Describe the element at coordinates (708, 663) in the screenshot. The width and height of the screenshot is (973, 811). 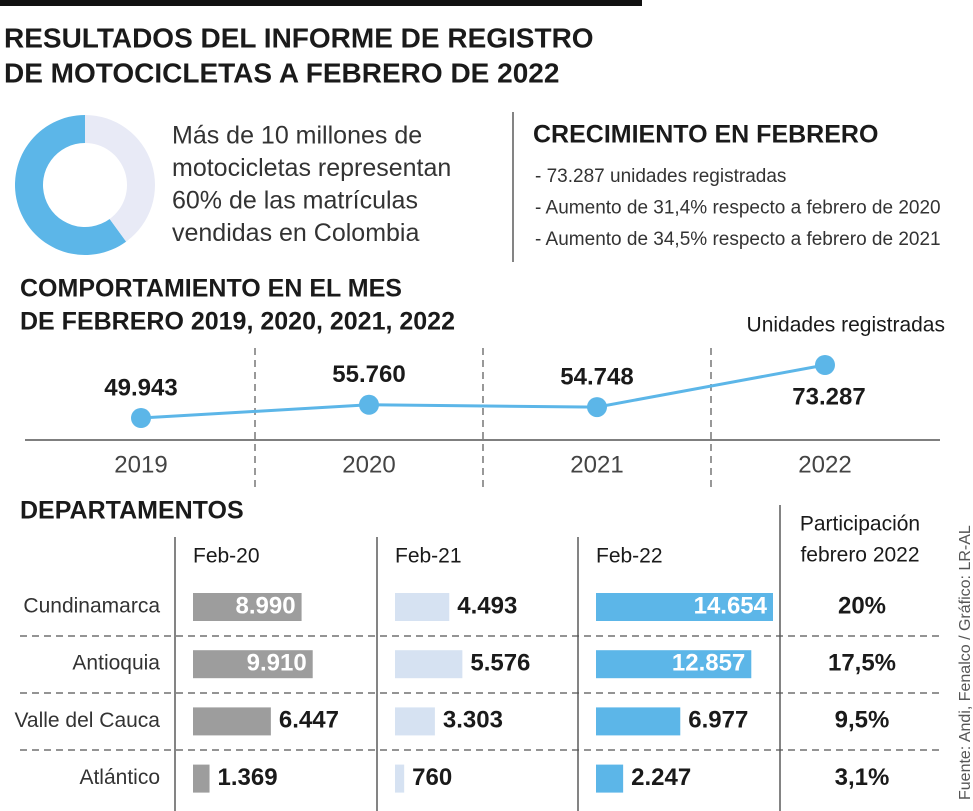
I see `bar-value: 12.857` at that location.